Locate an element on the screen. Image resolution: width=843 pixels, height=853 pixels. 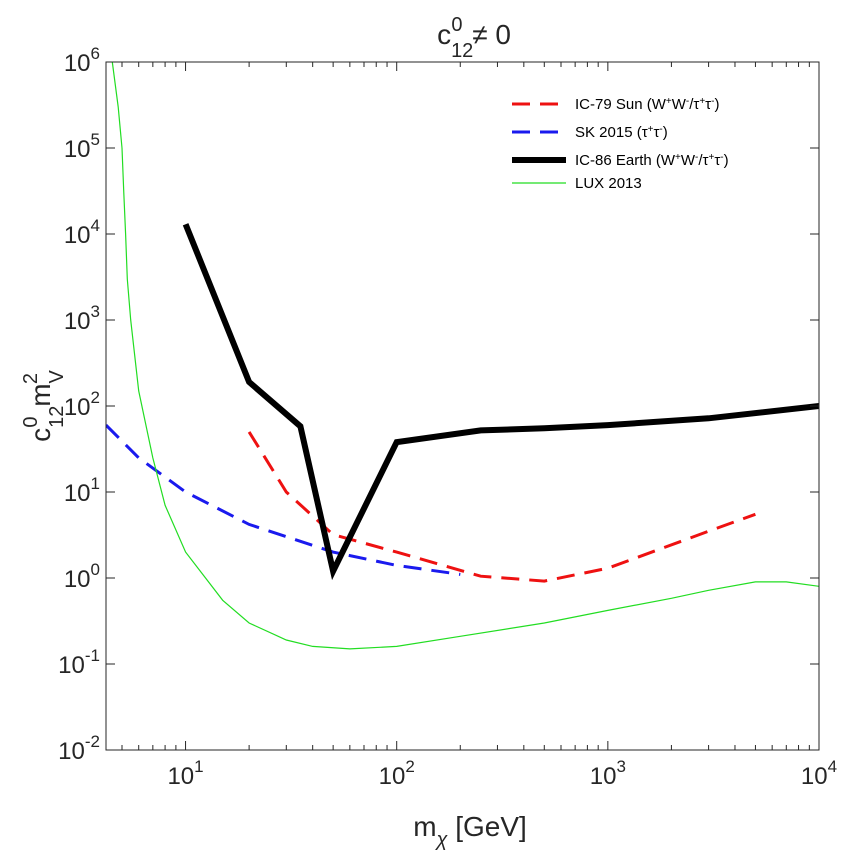
legend-label-3: LUX 2013 is located at coordinates (608, 183).